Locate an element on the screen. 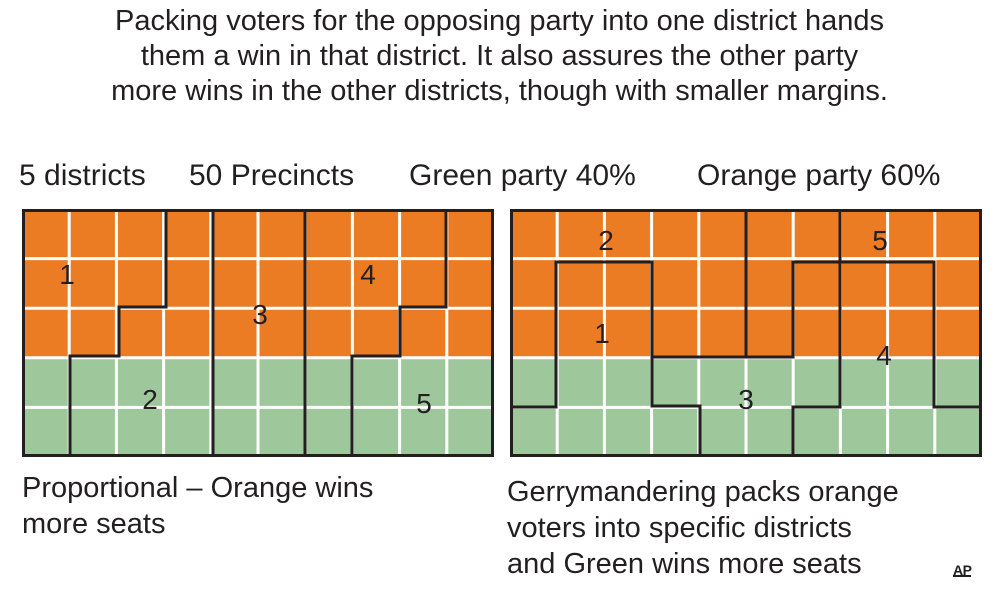 The height and width of the screenshot is (594, 999). caption-line: more seats is located at coordinates (94, 524).